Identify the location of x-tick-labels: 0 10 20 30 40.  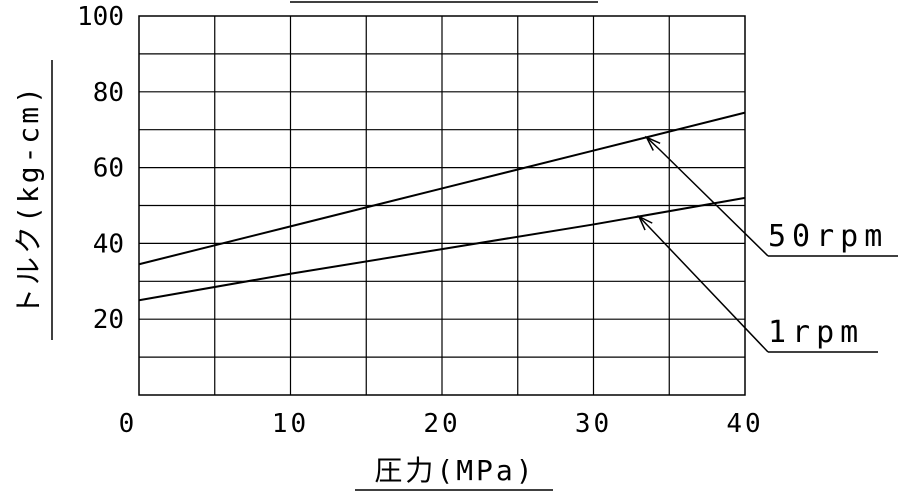
(441, 424).